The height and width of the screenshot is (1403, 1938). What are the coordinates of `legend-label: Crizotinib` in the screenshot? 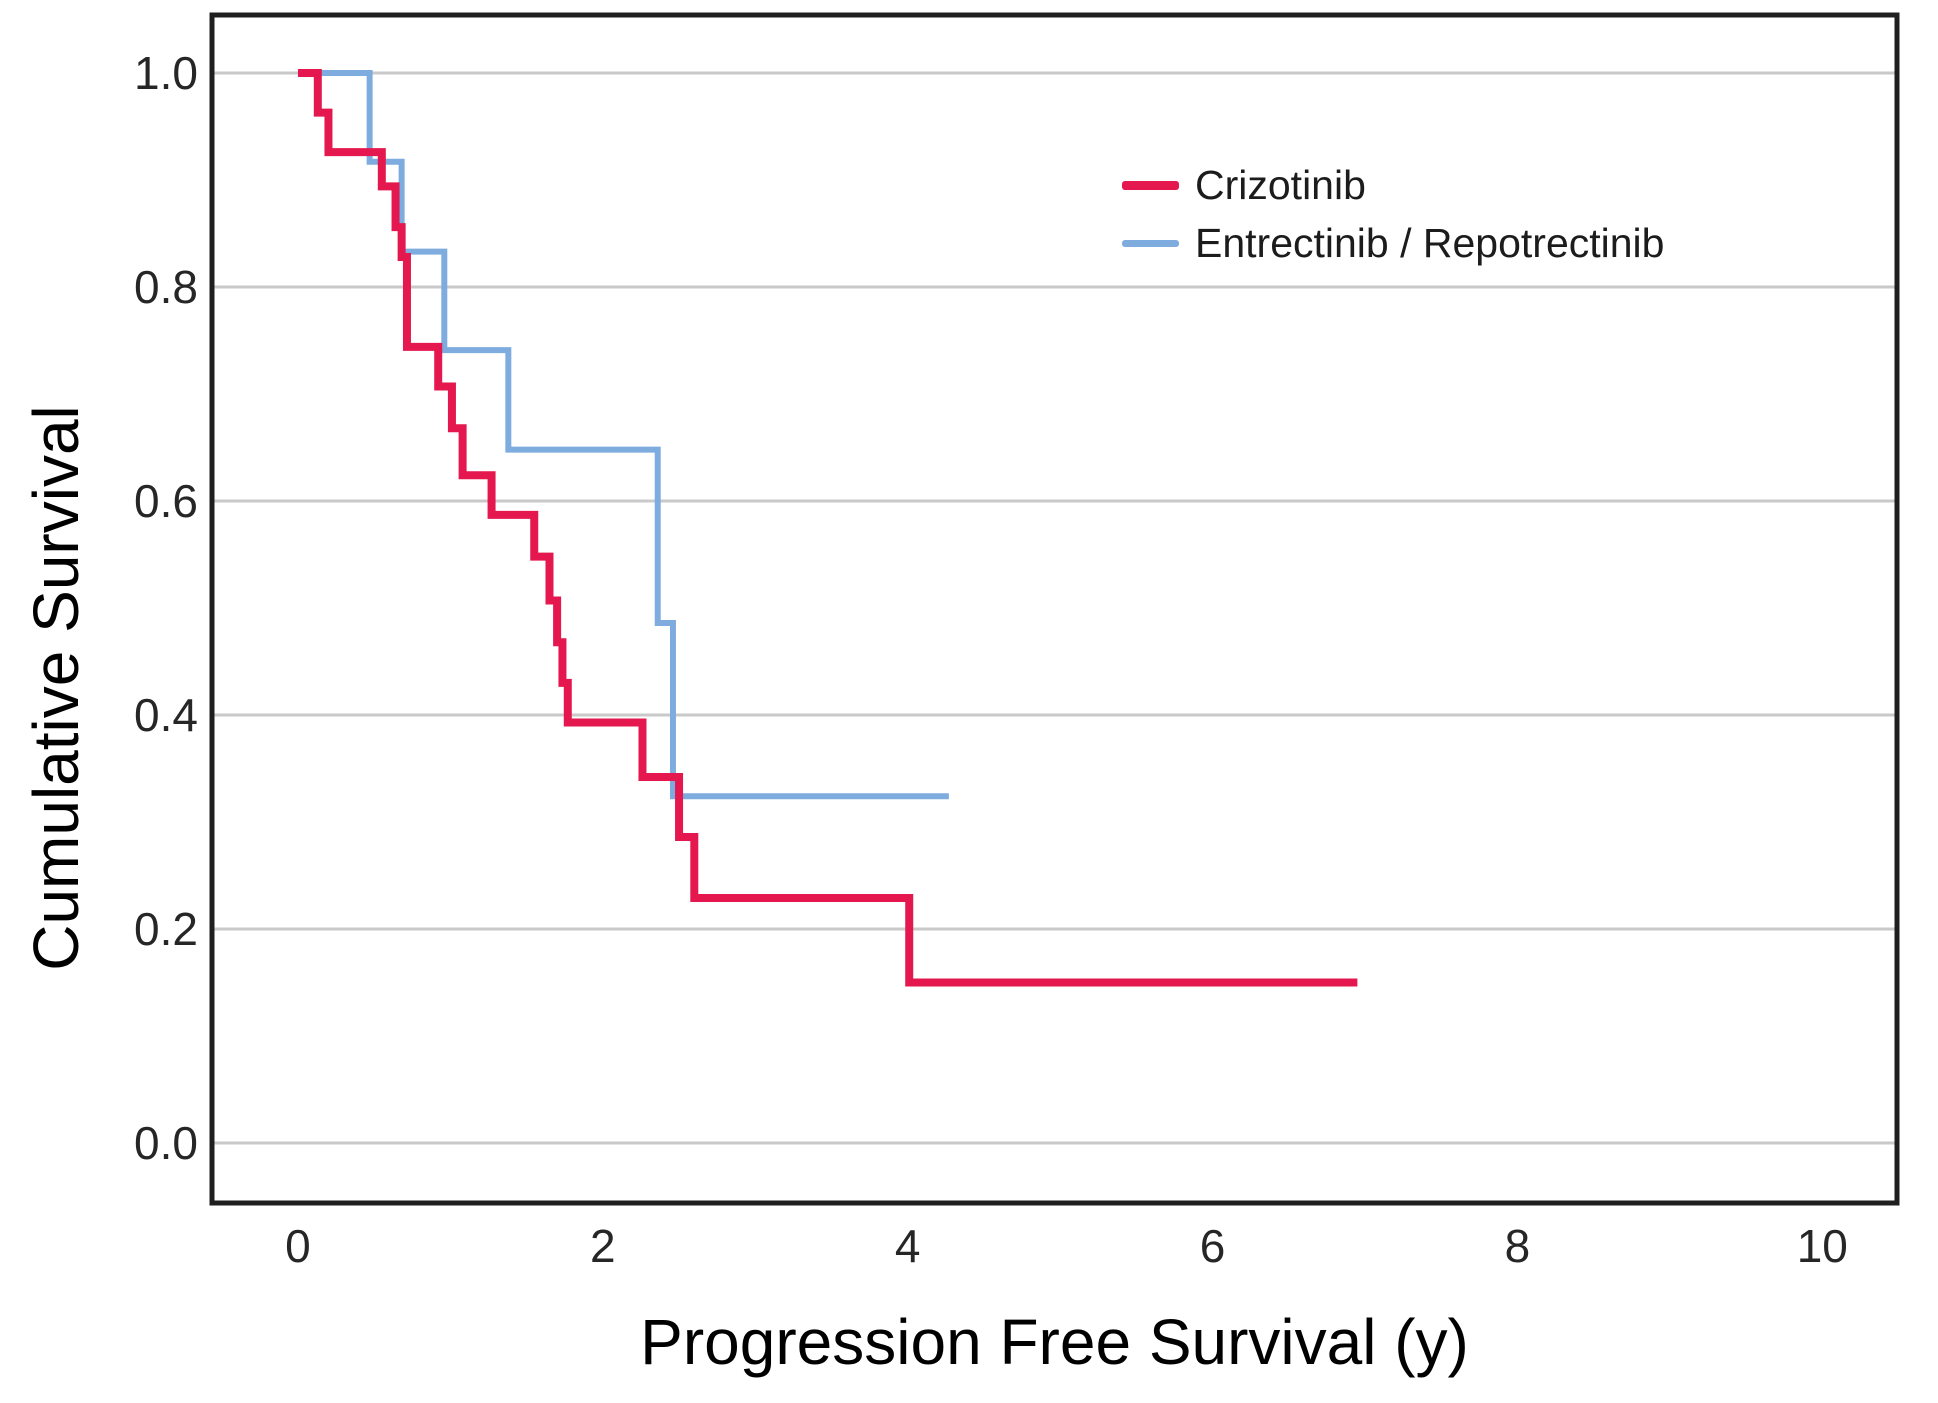 It's located at (1280, 184).